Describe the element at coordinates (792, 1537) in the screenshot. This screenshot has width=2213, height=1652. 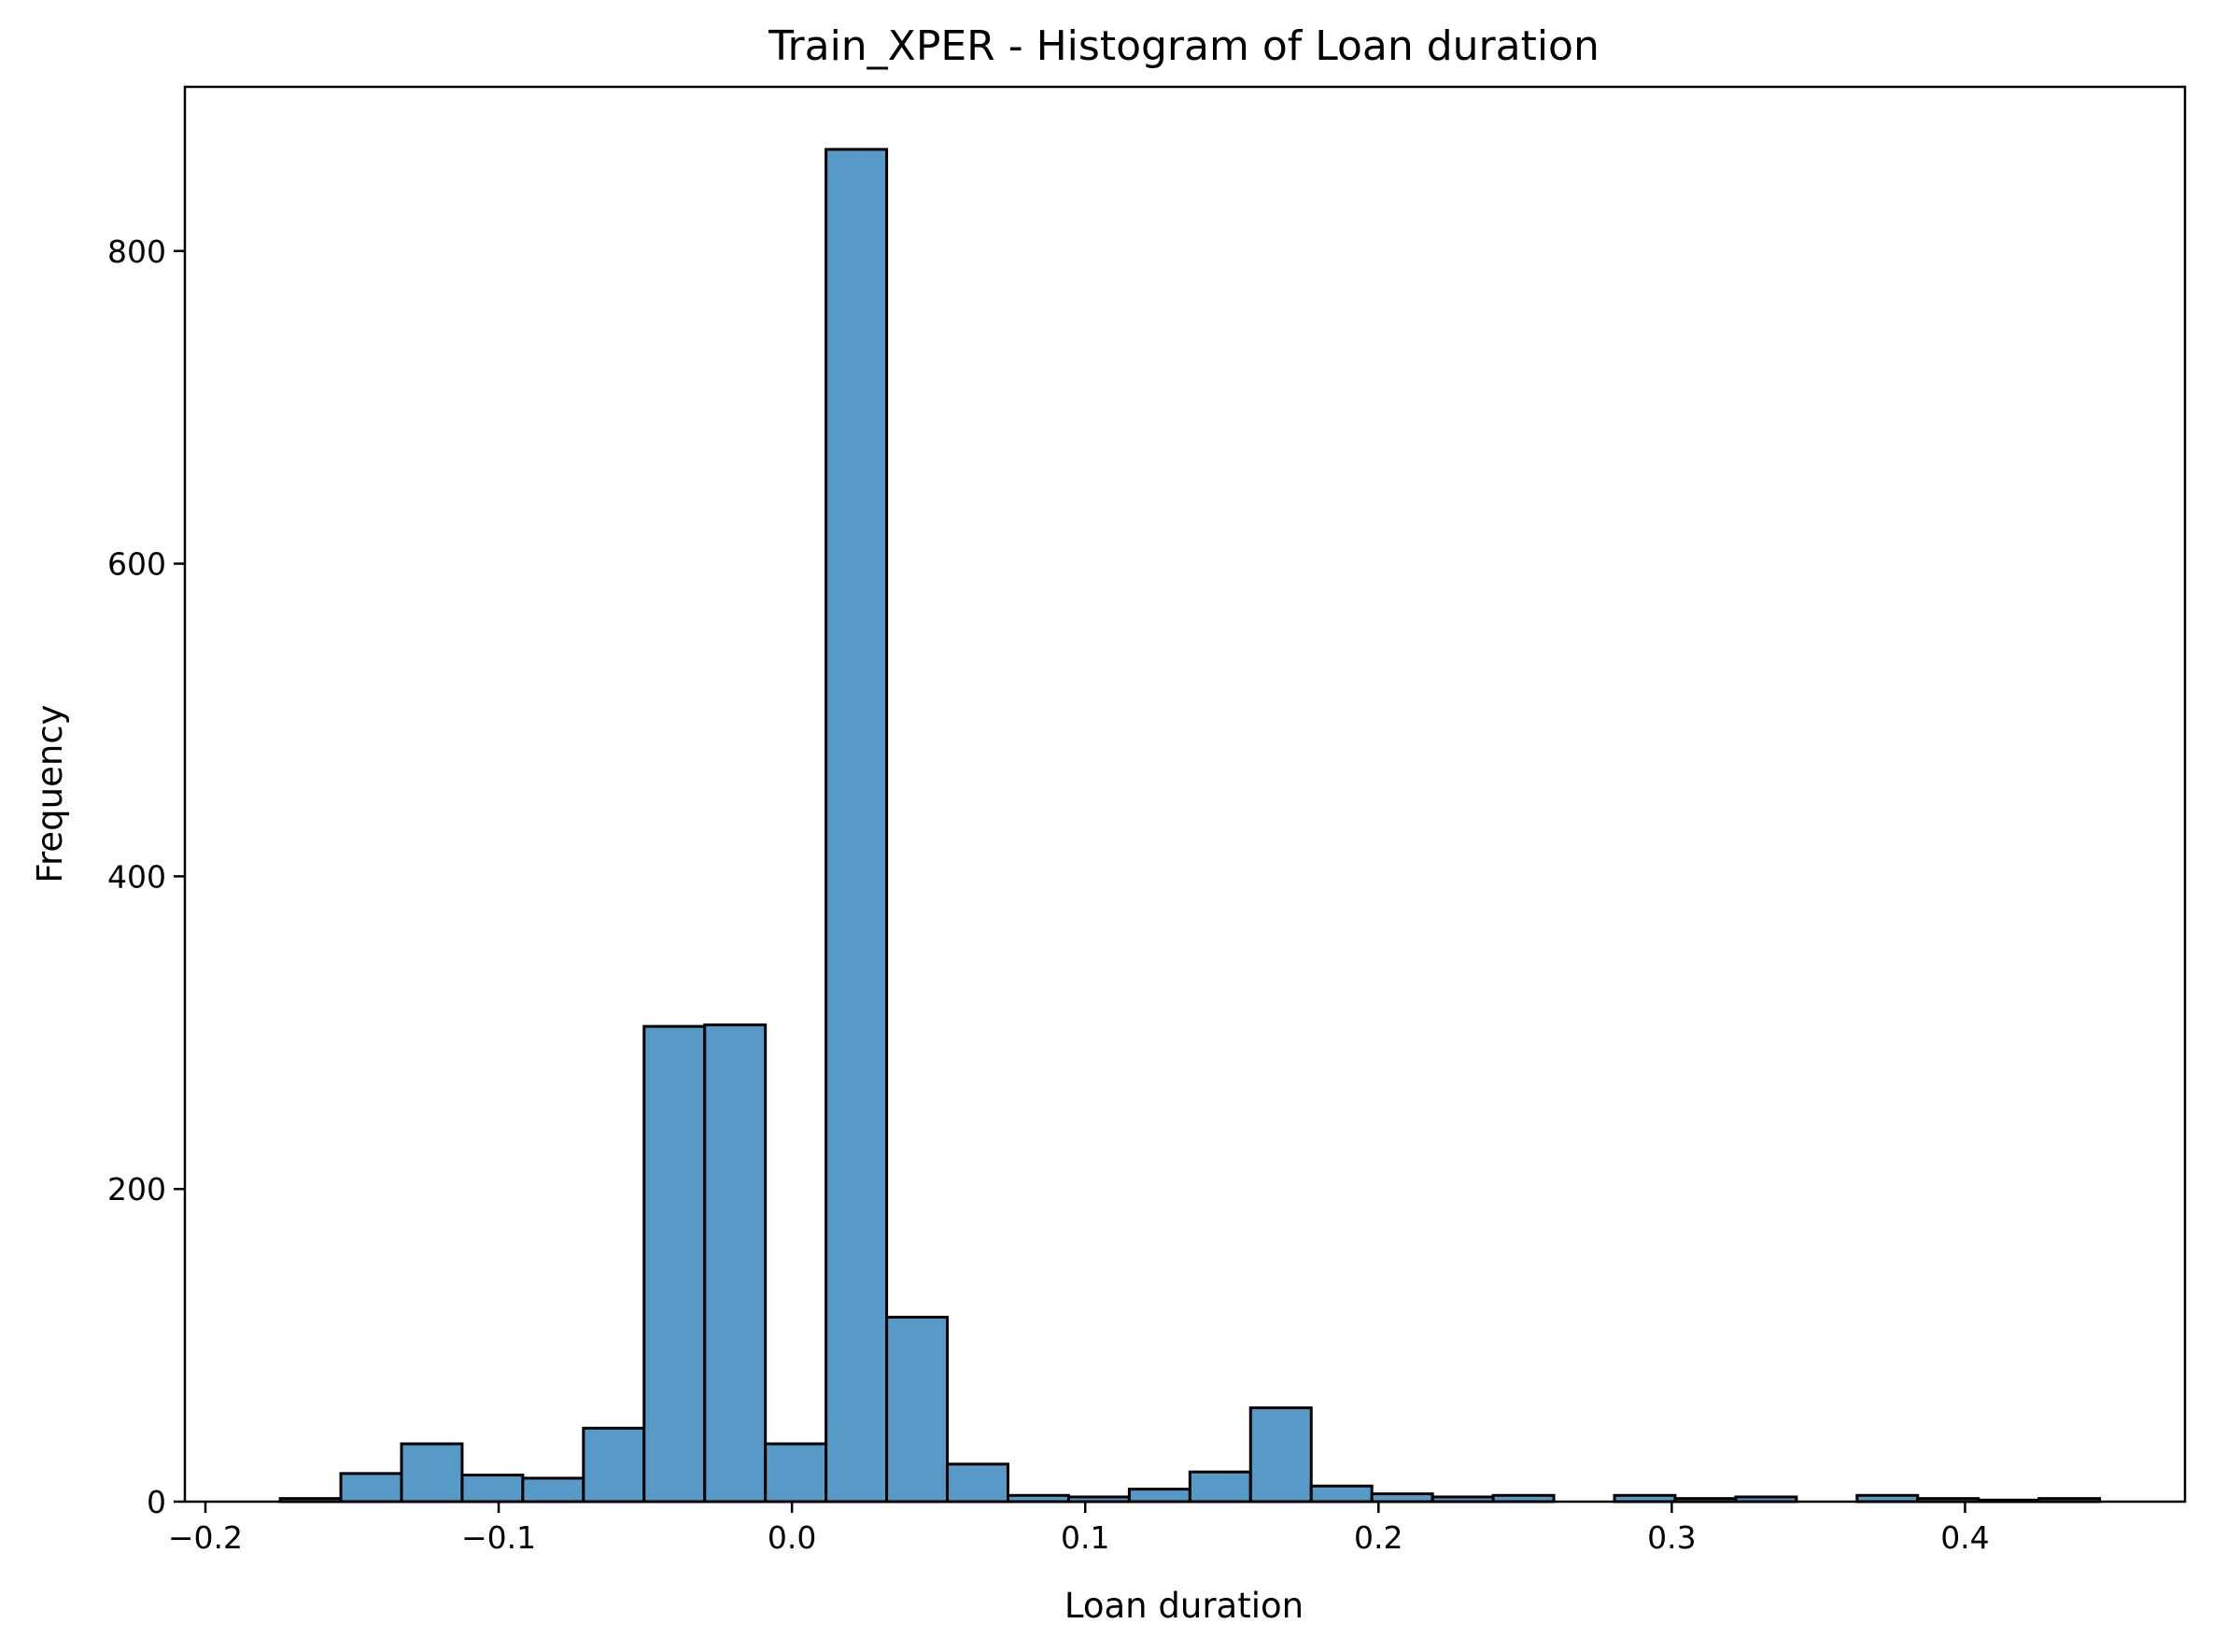
I see `x-tick-label: 0.0` at that location.